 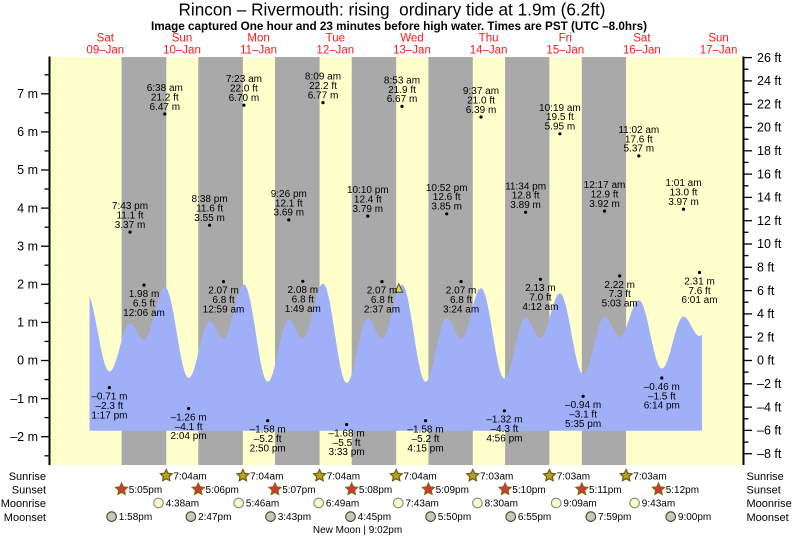 I want to click on svg-text: 8:09 am, so click(x=323, y=77).